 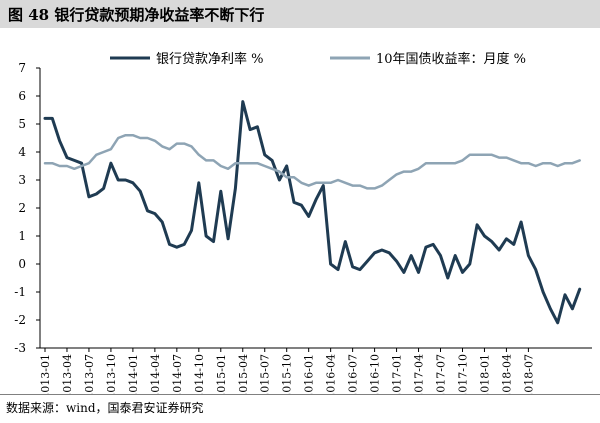 I want to click on x-tick-label: 2014-01, so click(x=133, y=374).